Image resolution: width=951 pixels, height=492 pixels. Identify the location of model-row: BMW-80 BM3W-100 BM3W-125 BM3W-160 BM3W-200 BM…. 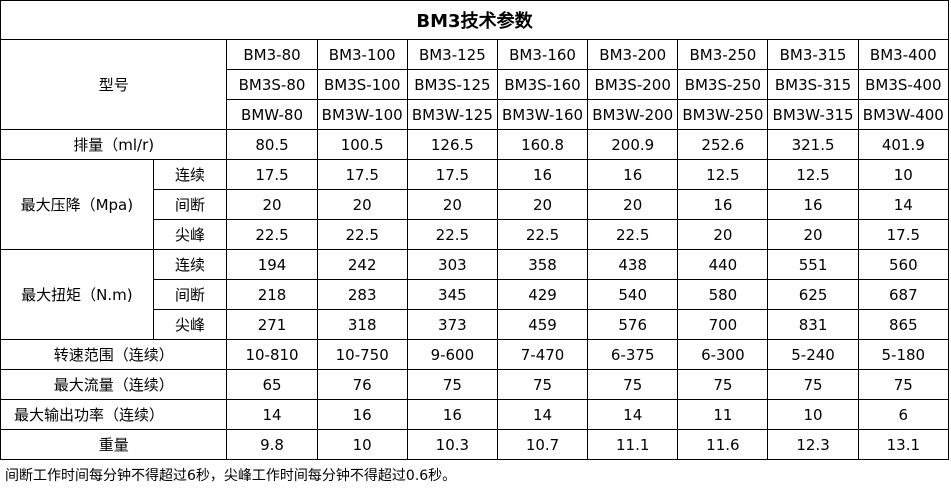
(475, 114).